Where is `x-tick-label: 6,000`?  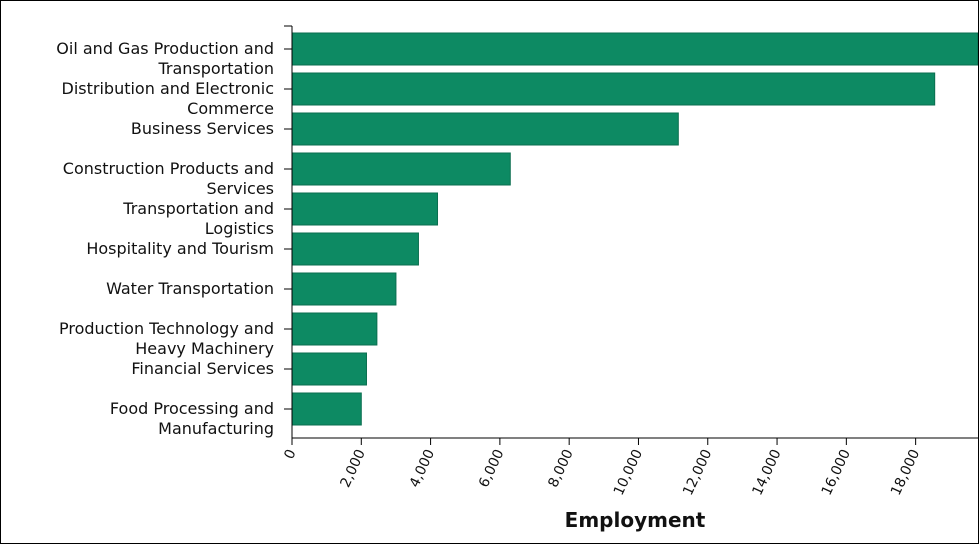
x-tick-label: 6,000 is located at coordinates (491, 468).